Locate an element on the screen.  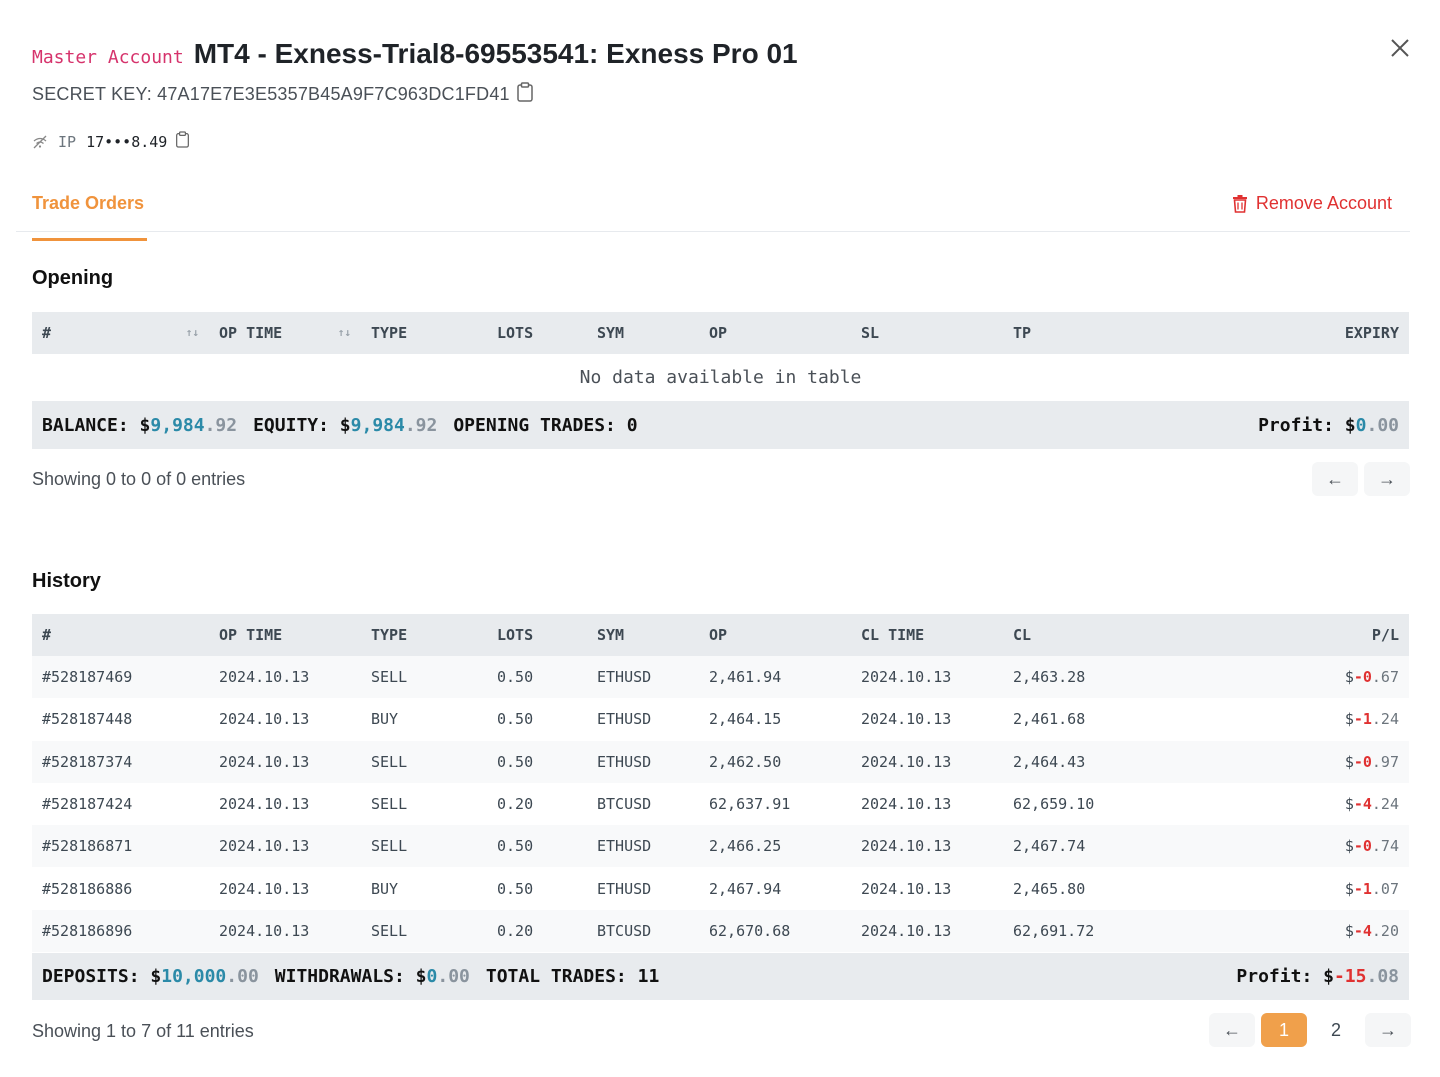
cell-id: #528186886 is located at coordinates (120, 888).